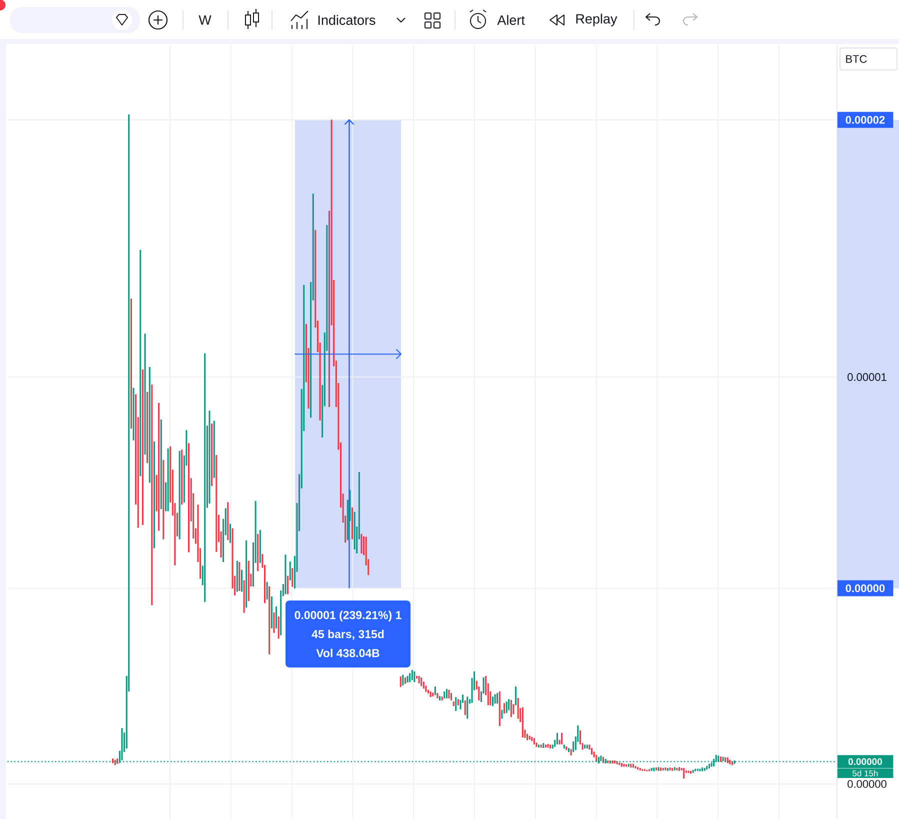  I want to click on text: 5d 15h, so click(865, 773).